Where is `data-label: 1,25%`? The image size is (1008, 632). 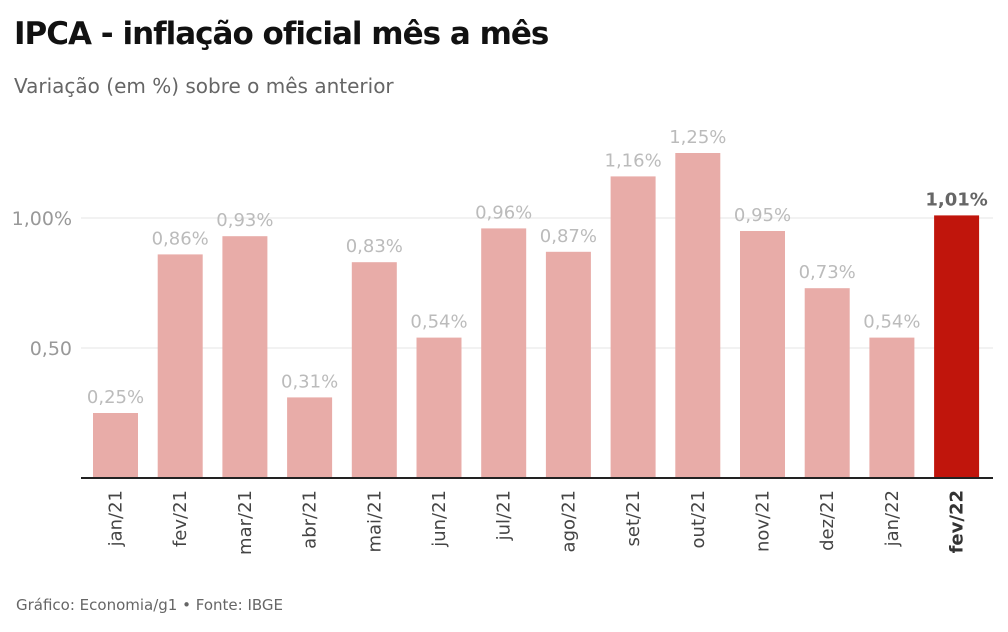
data-label: 1,25% is located at coordinates (697, 137).